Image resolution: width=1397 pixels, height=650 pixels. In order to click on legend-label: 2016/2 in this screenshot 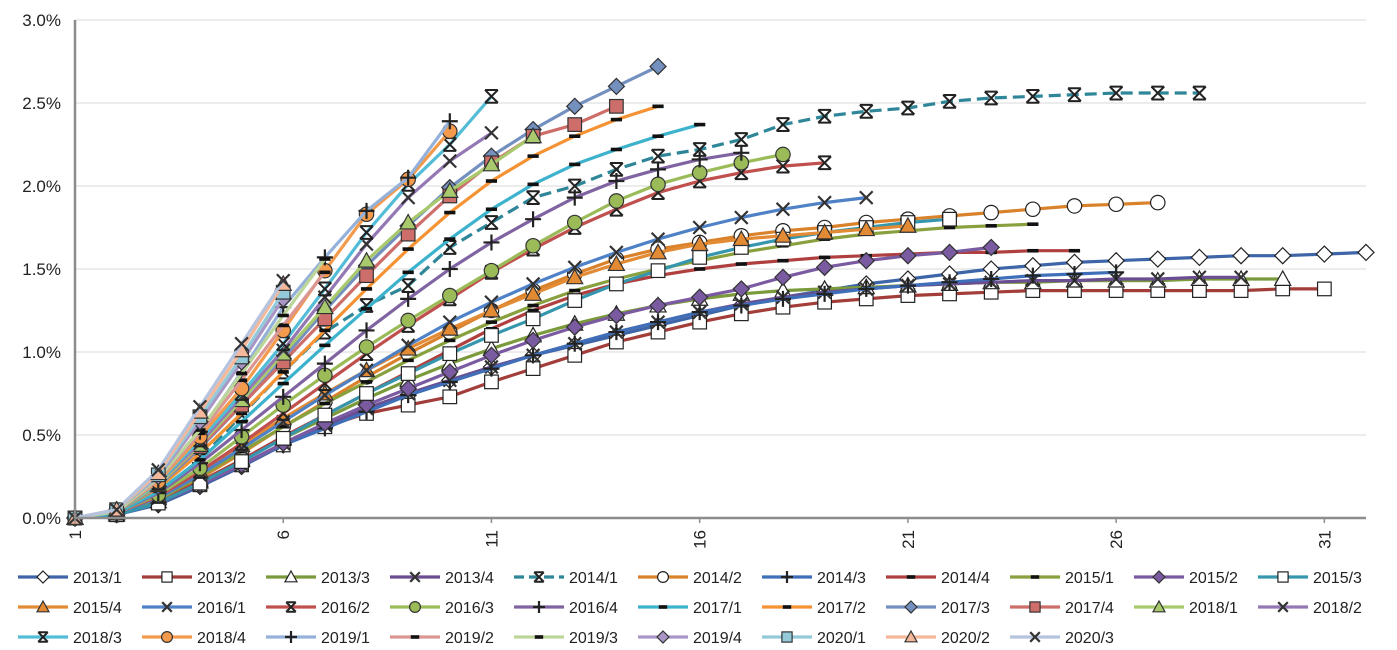, I will do `click(345, 608)`.